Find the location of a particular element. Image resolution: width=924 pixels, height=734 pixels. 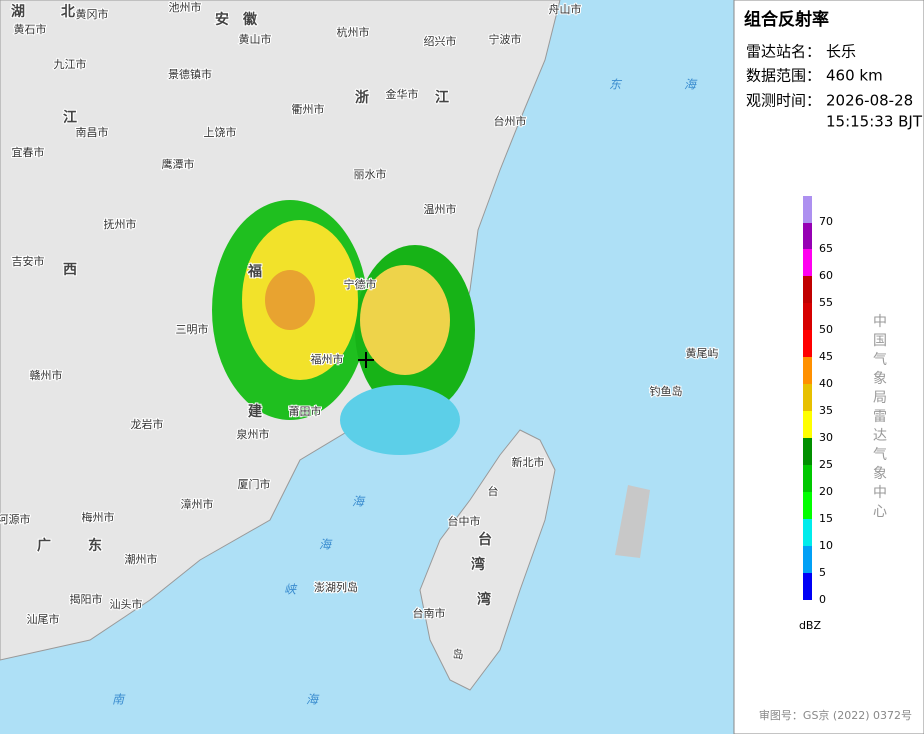

legend-tick: 40 is located at coordinates (826, 383).